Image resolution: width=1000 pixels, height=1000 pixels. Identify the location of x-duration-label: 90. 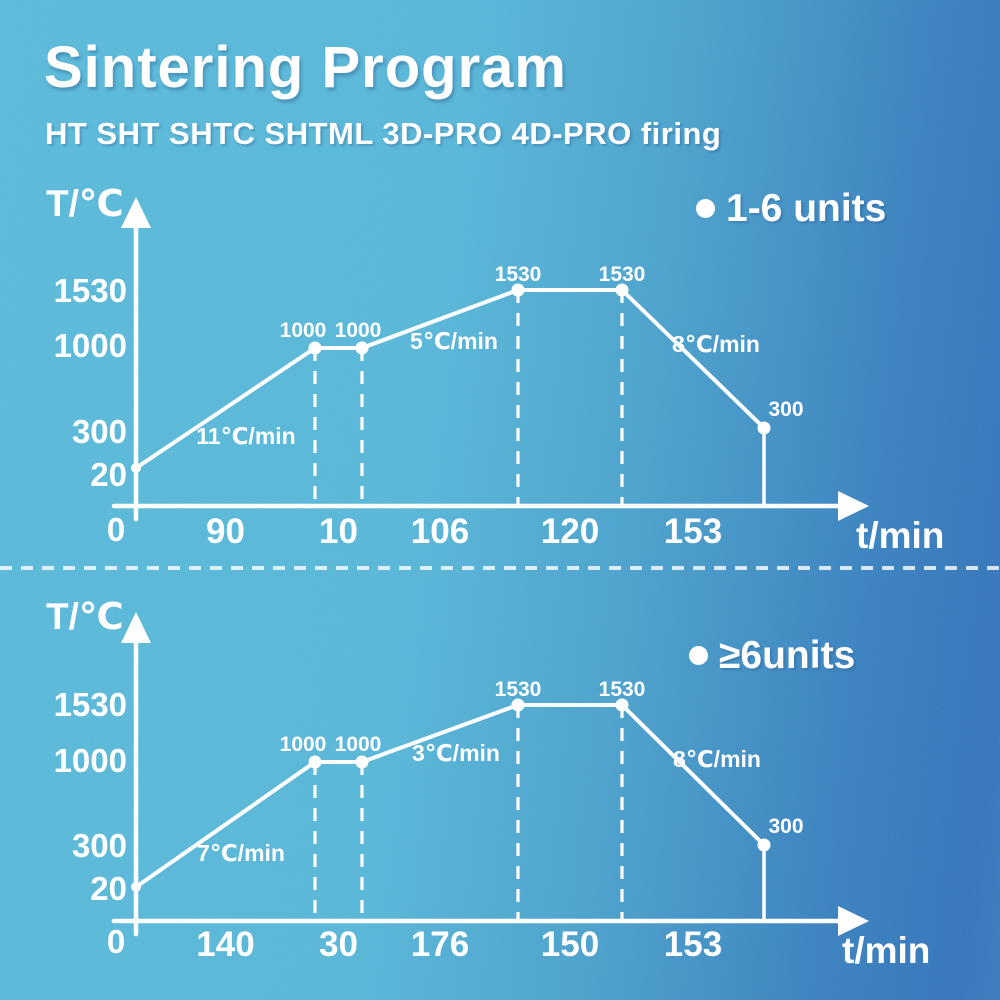
(225, 531).